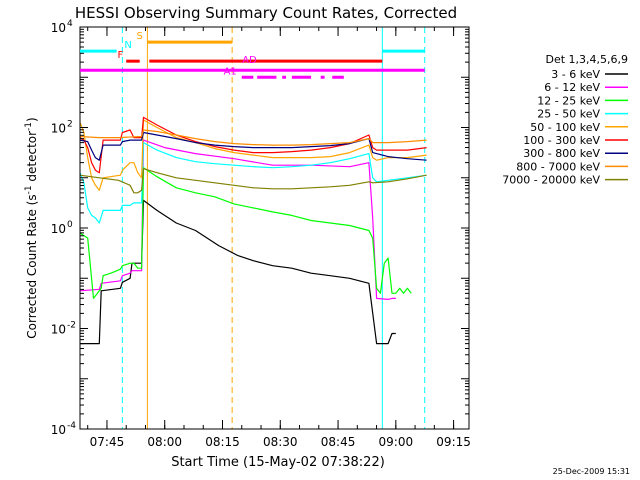 This screenshot has height=480, width=640. I want to click on flag-label-1: N, so click(127, 45).